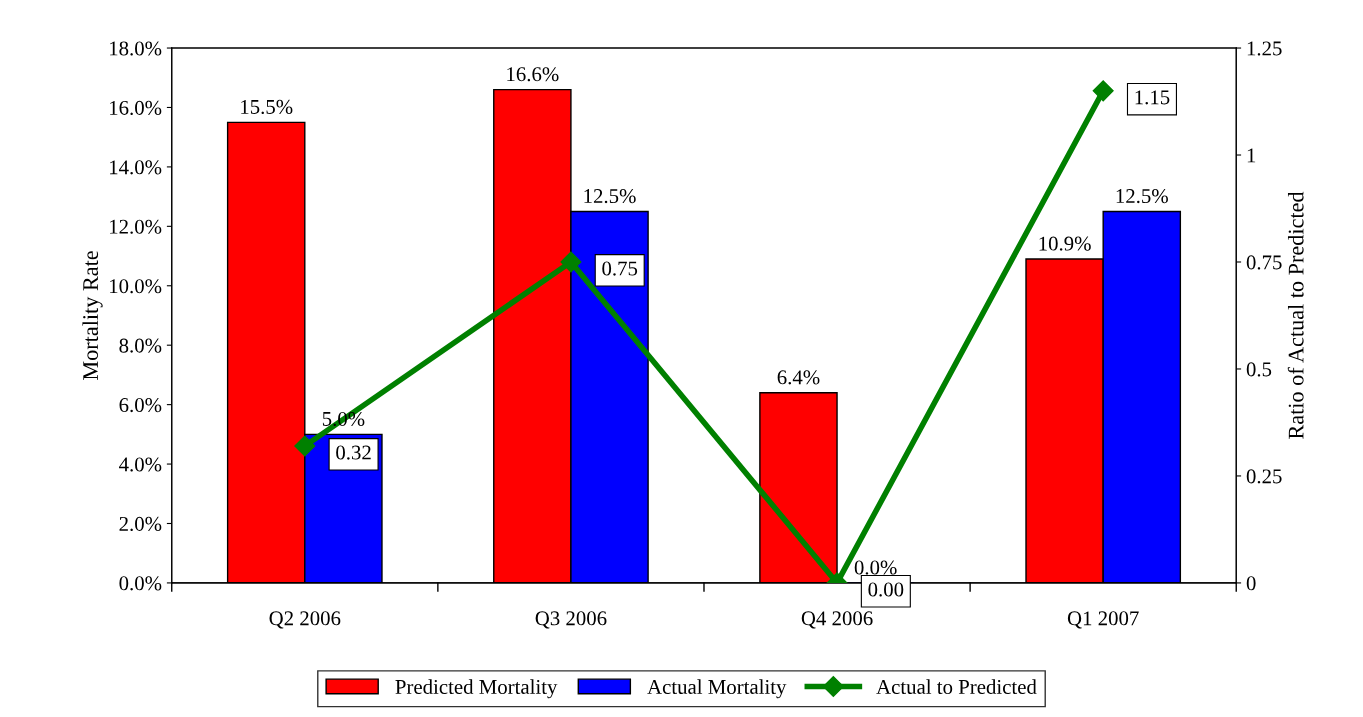 The image size is (1363, 717). Describe the element at coordinates (956, 686) in the screenshot. I see `legend-label: Actual to Predicted` at that location.